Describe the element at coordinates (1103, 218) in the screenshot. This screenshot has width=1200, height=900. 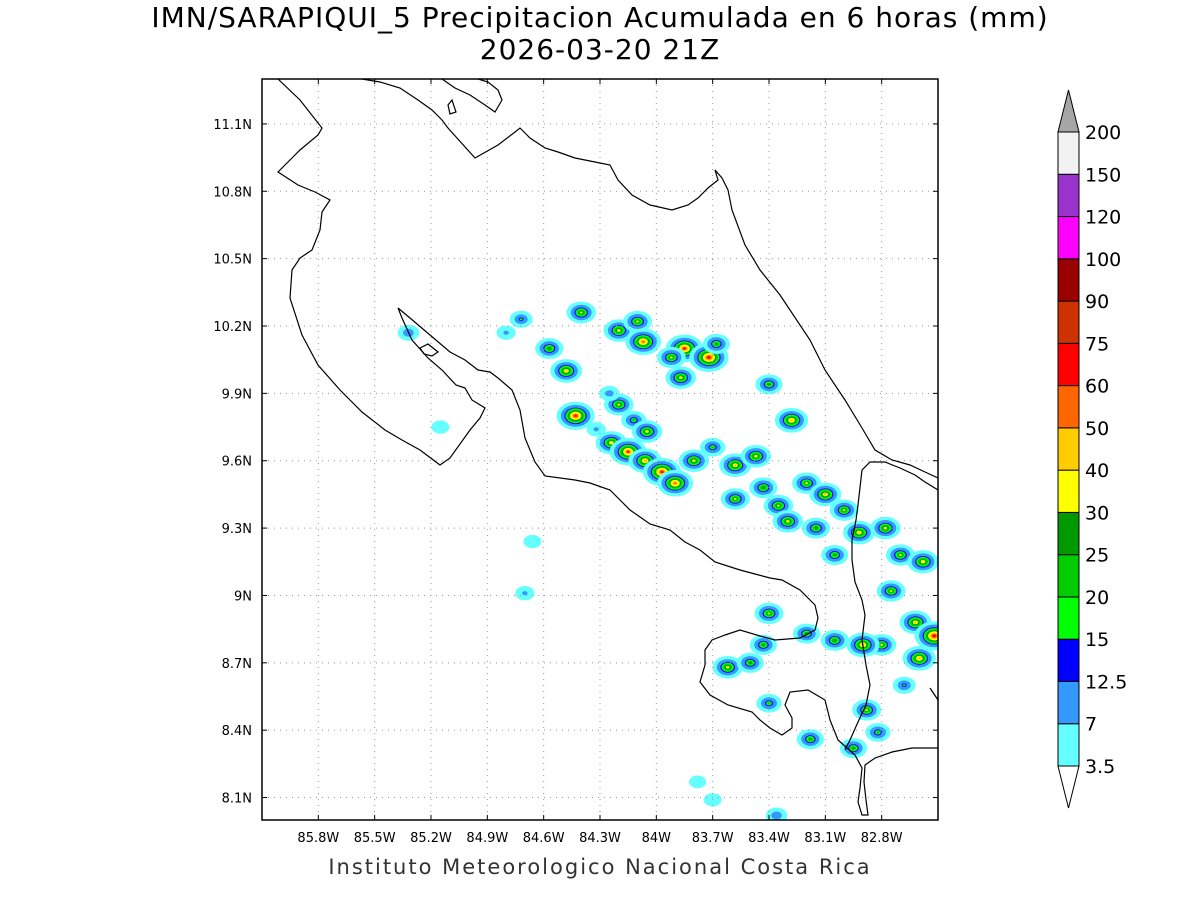
I see `legend-label: 120` at that location.